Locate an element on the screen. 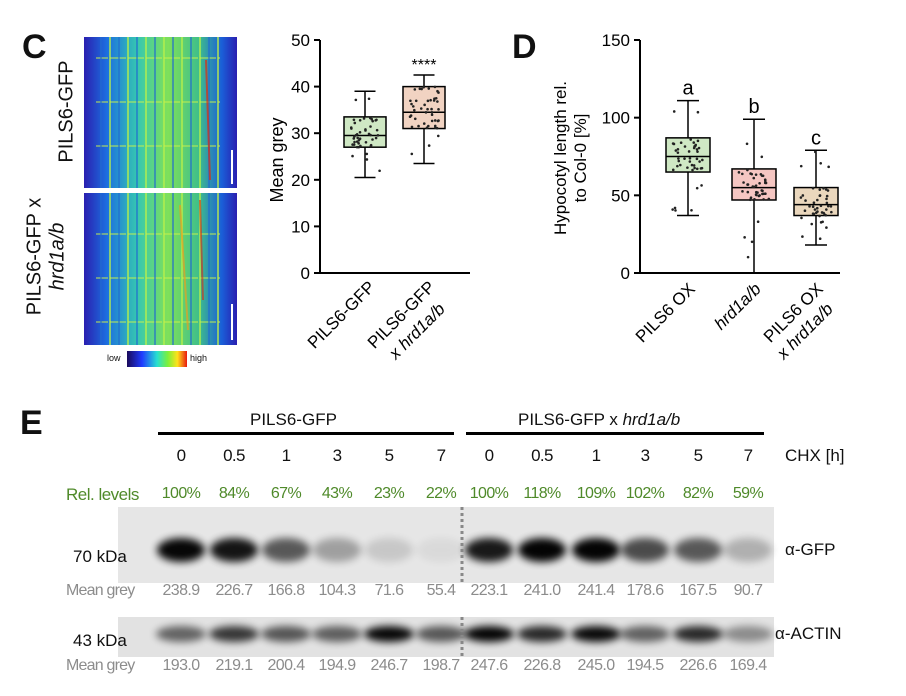  gfp-mean-value: 71.6 is located at coordinates (389, 590).